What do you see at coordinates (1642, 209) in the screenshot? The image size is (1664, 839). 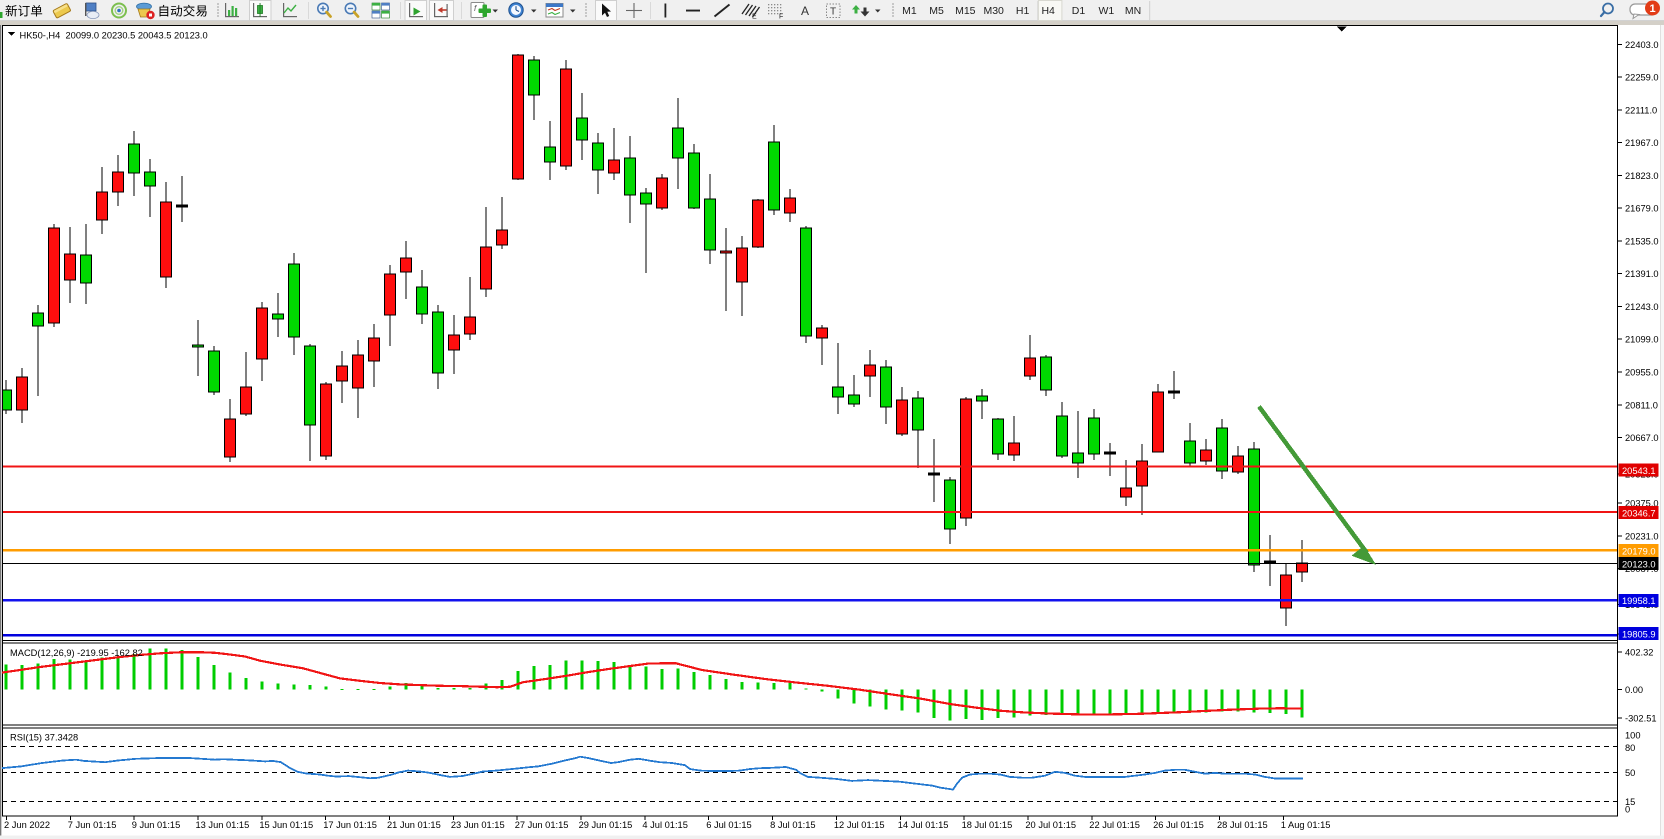 I see `svg-text: 21679.0` at bounding box center [1642, 209].